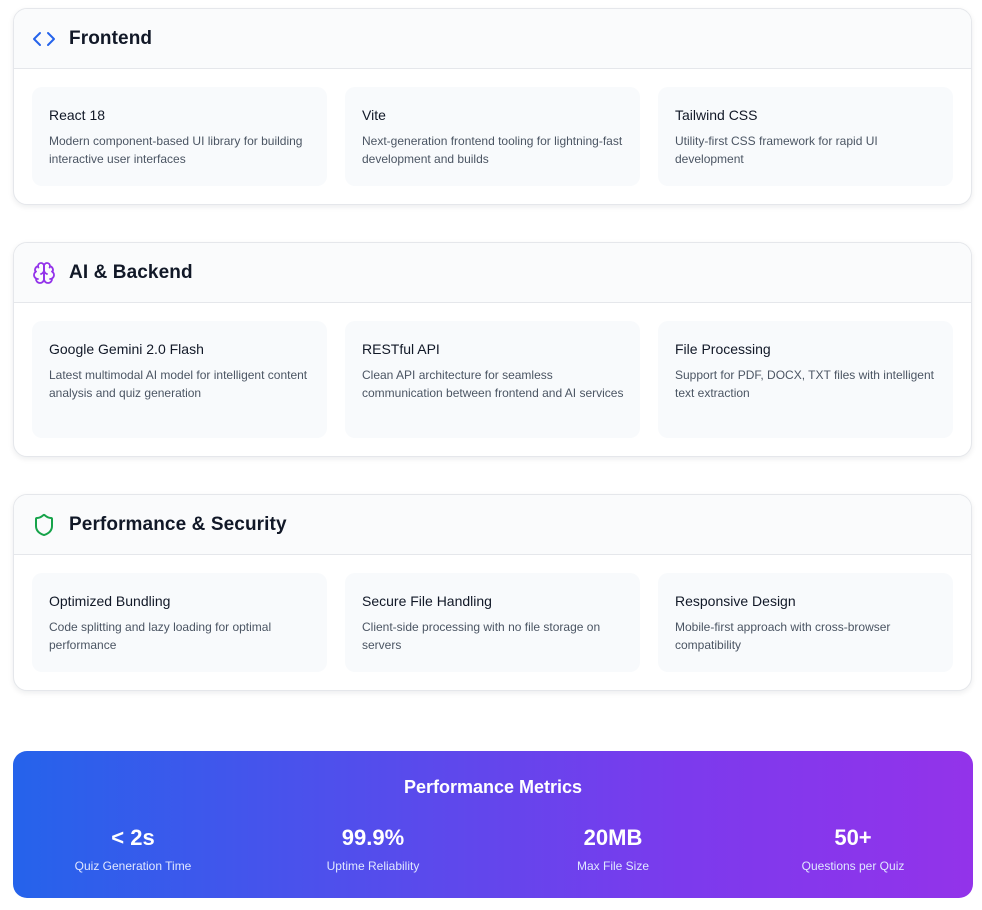 This screenshot has height=910, width=982. What do you see at coordinates (492, 273) in the screenshot?
I see `section-header: AI & Backend` at bounding box center [492, 273].